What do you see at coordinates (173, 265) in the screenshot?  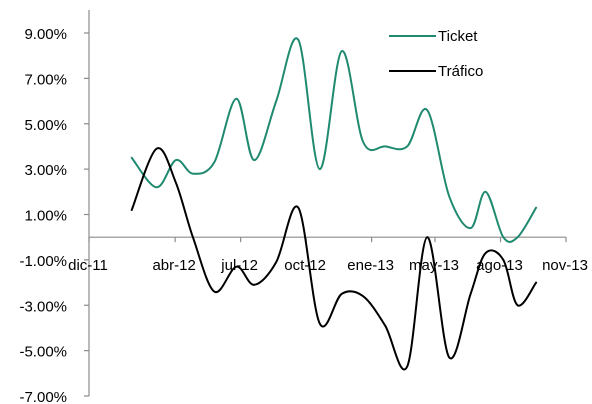 I see `x-tick-label: abr-12` at bounding box center [173, 265].